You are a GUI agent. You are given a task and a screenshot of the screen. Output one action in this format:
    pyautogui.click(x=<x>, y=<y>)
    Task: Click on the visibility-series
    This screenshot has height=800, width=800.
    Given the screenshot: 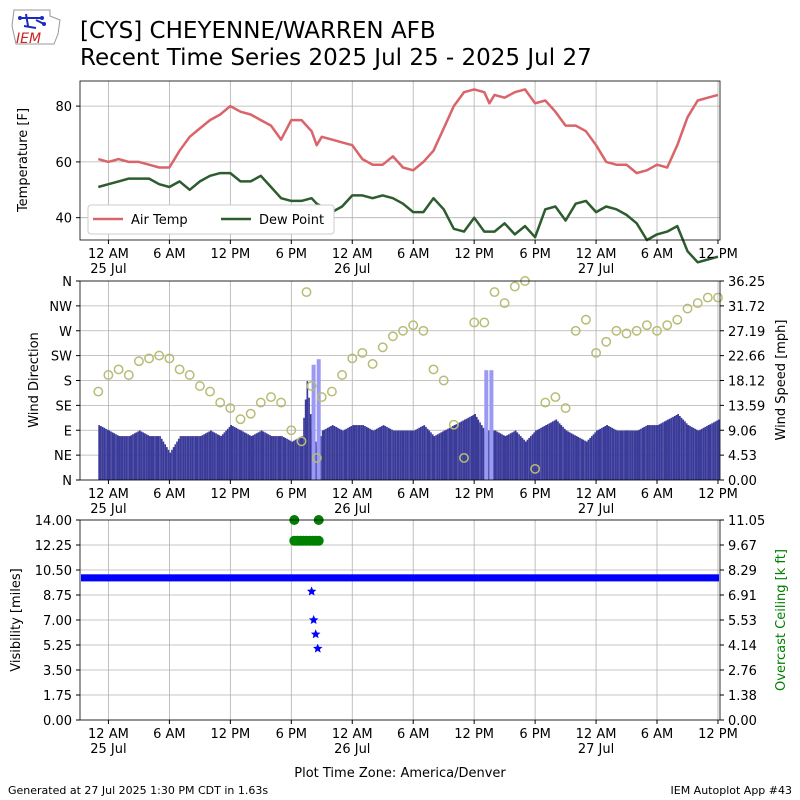 What is the action you would take?
    pyautogui.click(x=400, y=584)
    